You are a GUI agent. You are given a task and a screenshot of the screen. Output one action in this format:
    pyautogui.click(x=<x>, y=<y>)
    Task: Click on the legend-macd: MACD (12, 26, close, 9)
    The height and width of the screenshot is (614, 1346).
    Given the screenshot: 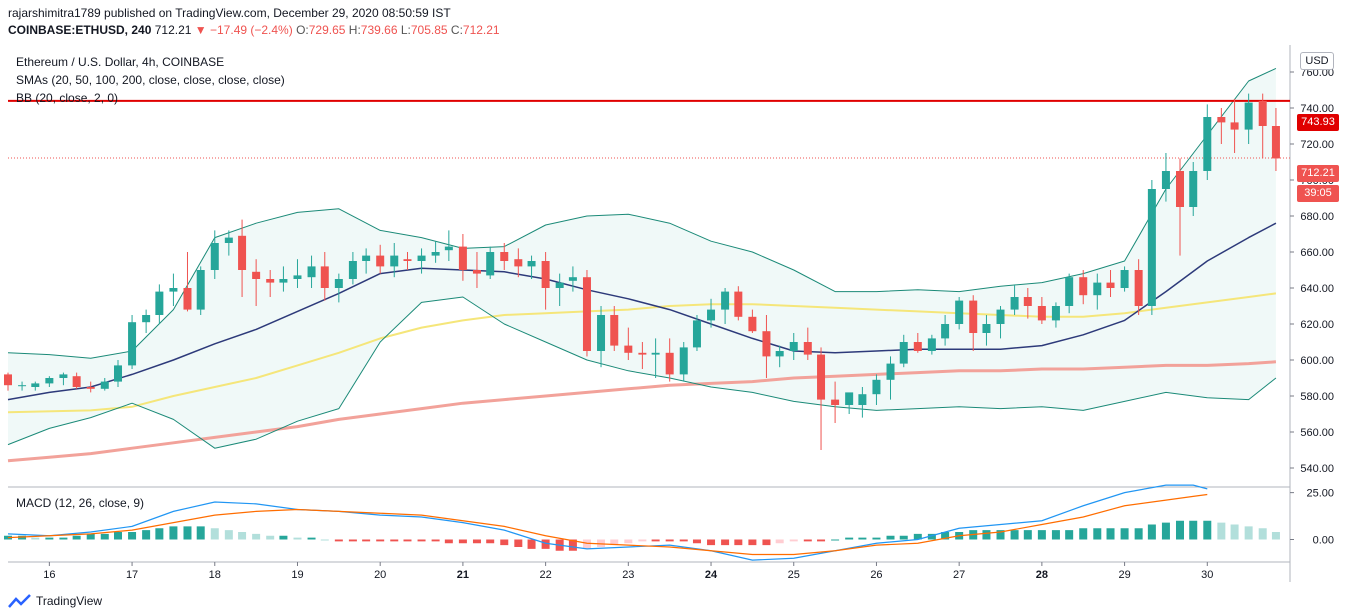 What is the action you would take?
    pyautogui.click(x=80, y=503)
    